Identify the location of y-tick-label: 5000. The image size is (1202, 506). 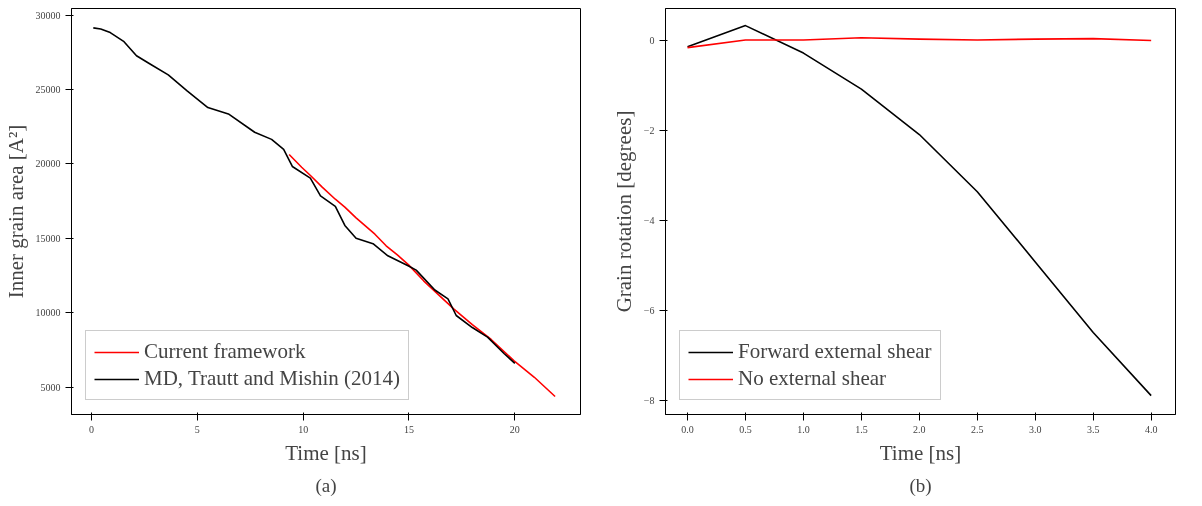
(50, 387).